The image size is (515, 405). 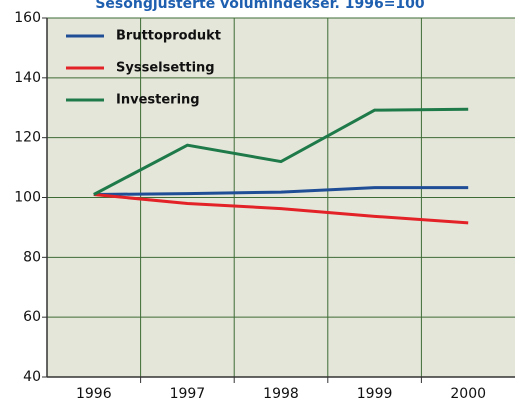 What do you see at coordinates (27, 18) in the screenshot?
I see `y-tick-label: 160` at bounding box center [27, 18].